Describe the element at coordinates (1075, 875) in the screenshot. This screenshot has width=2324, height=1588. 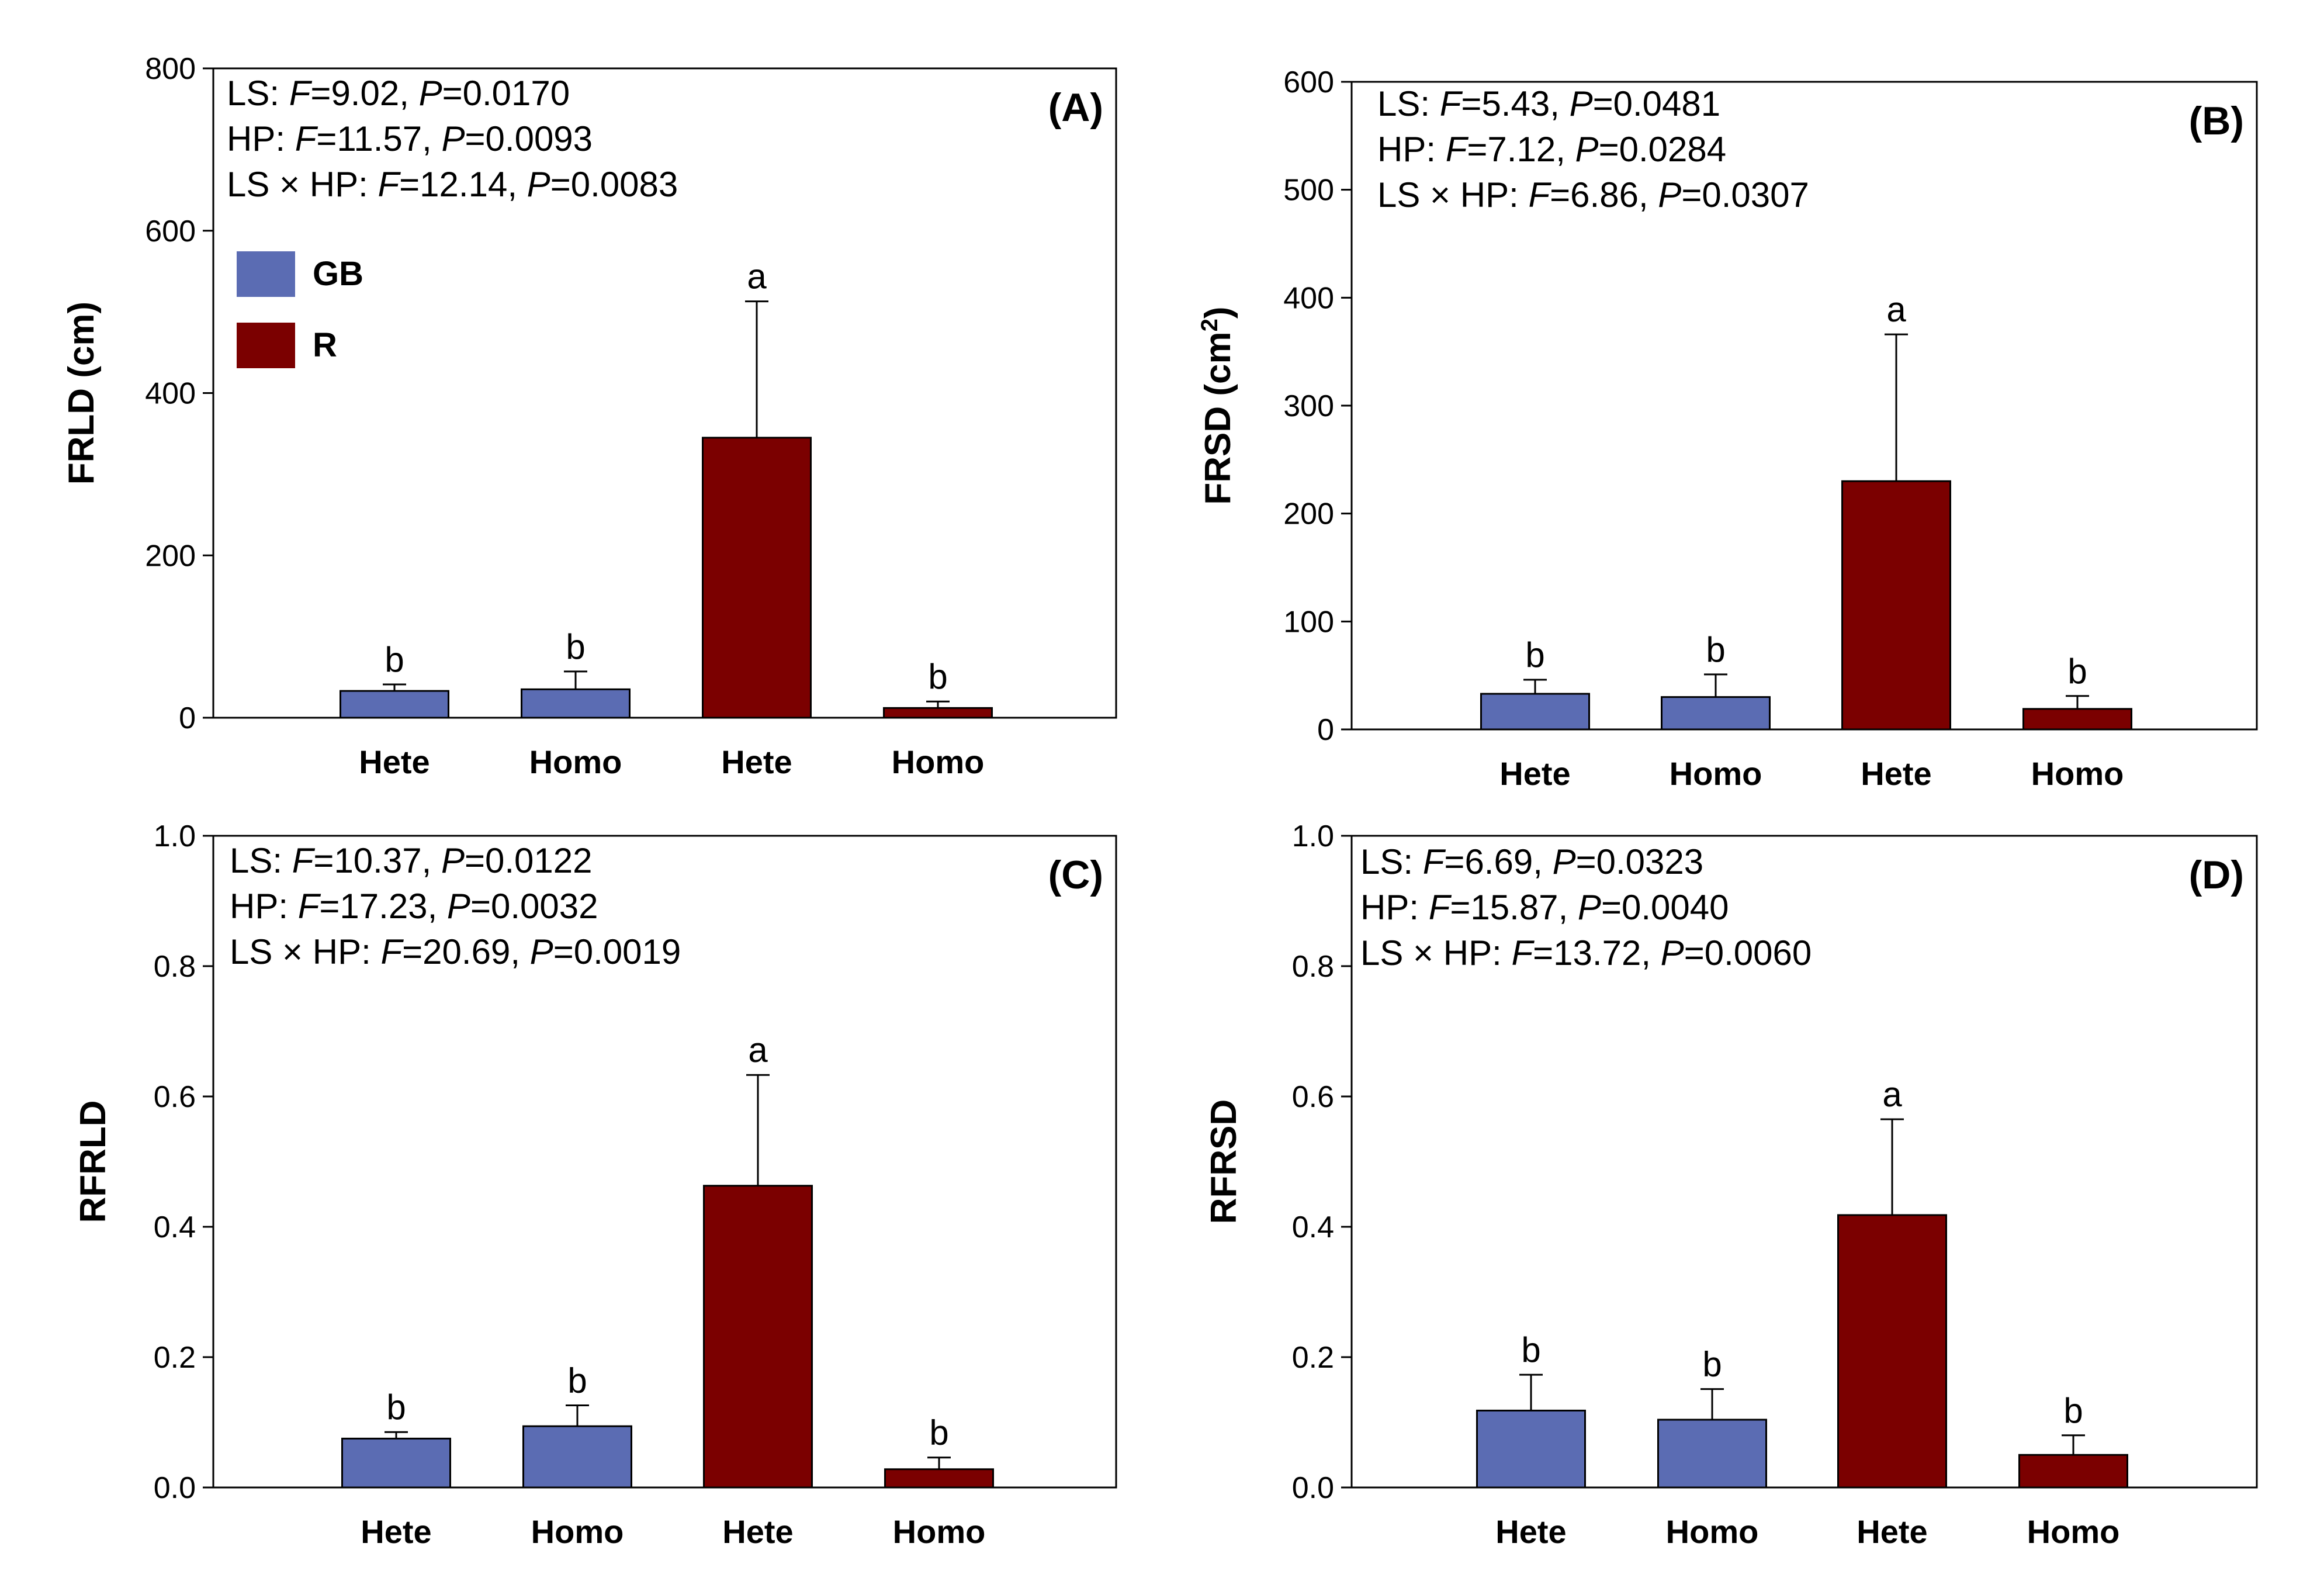
I see `panel-label: (C)` at that location.